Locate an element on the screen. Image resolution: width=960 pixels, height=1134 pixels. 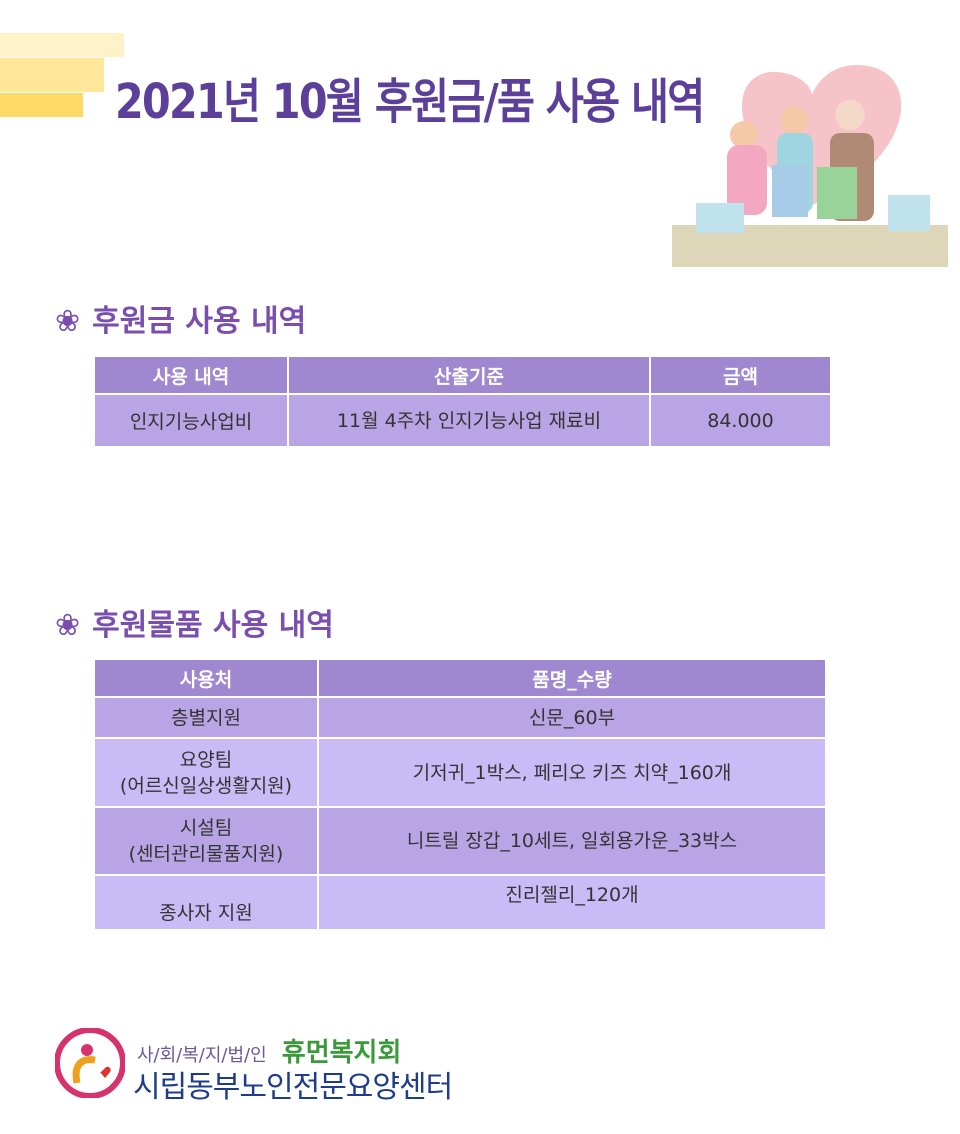
table-header-row: 사용 내역 산출기준 금액 is located at coordinates (462, 375).